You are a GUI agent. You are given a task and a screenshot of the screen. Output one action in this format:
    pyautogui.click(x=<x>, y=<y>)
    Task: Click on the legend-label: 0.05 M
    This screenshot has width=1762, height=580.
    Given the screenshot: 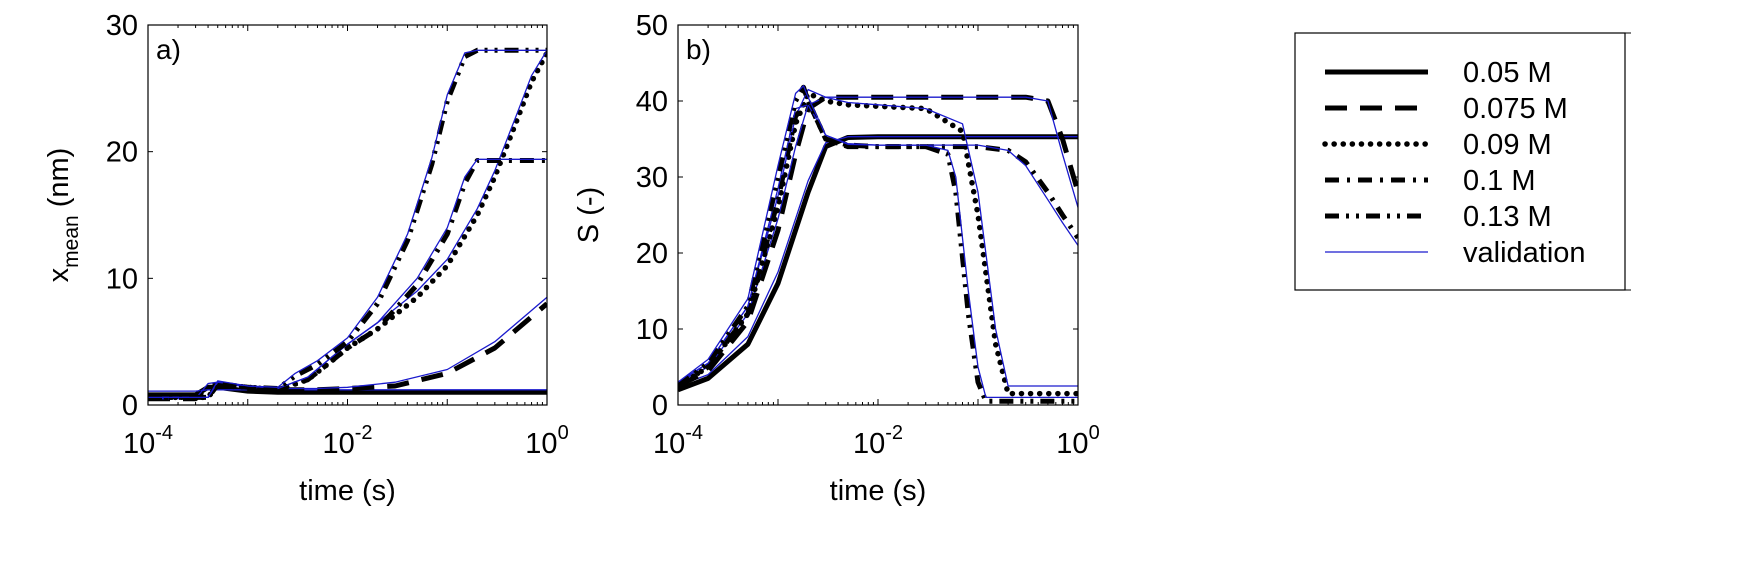 What is the action you would take?
    pyautogui.click(x=1507, y=73)
    